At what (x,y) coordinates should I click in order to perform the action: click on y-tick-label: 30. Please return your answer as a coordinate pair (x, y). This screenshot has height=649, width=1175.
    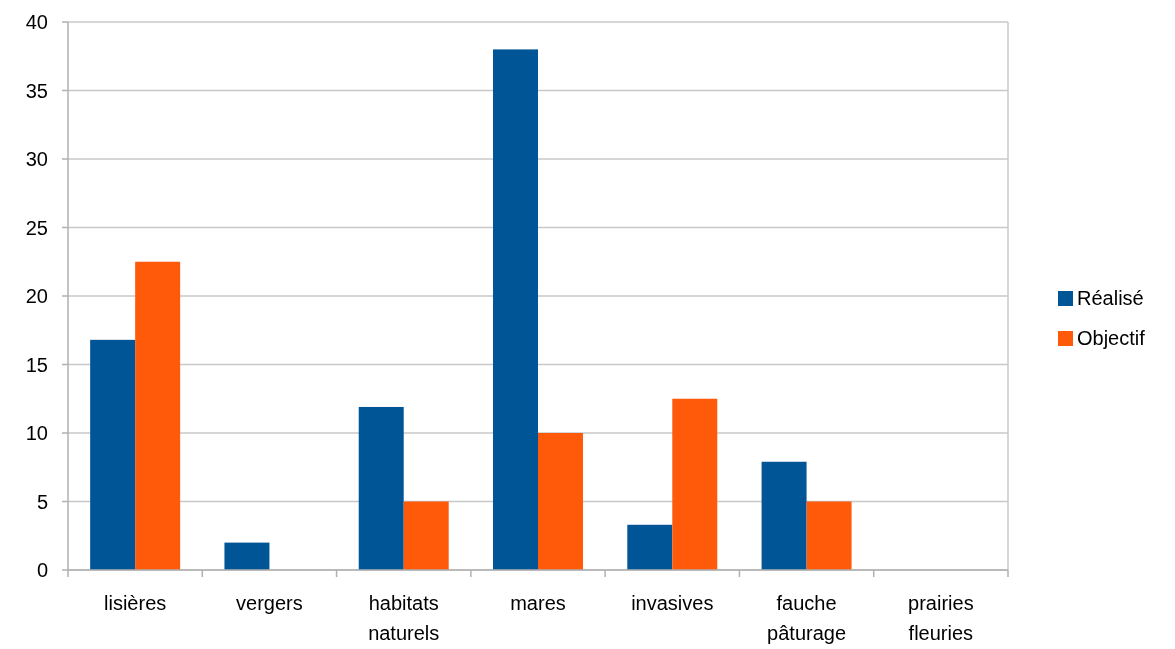
    Looking at the image, I should click on (36, 159).